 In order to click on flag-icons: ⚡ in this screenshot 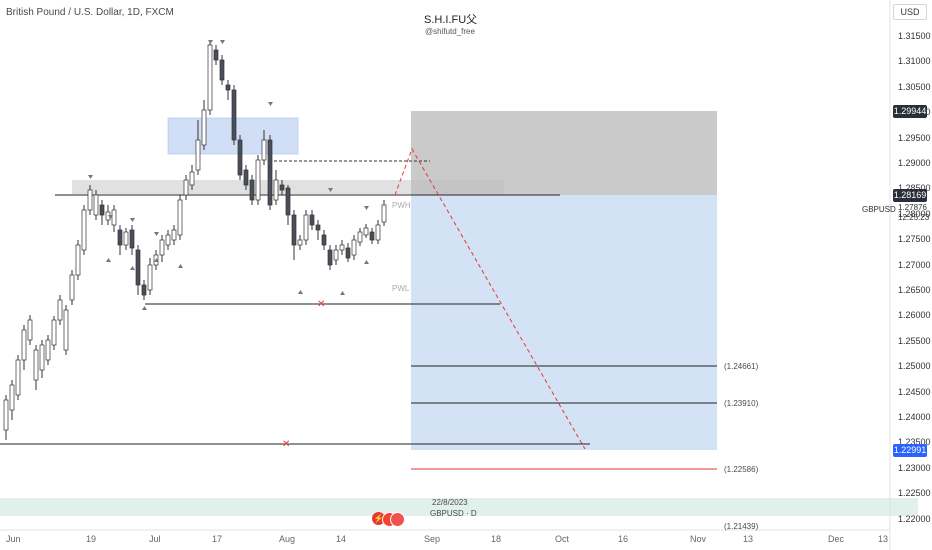, I will do `click(388, 519)`.